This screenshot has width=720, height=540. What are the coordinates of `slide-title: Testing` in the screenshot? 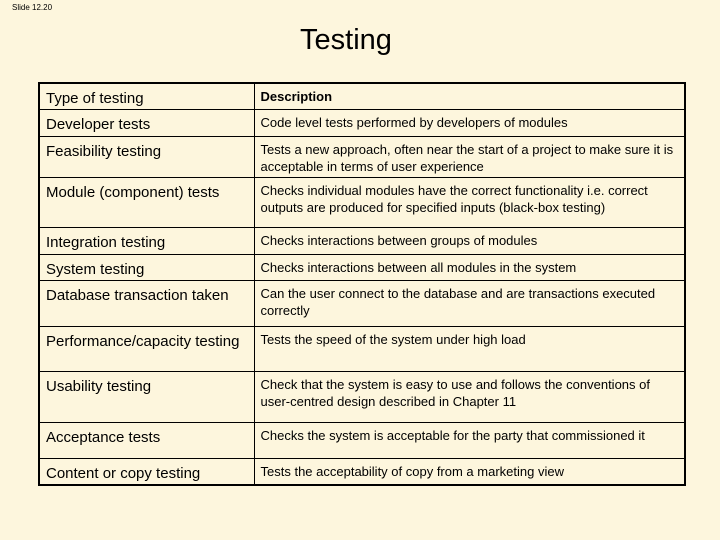 It's located at (346, 40).